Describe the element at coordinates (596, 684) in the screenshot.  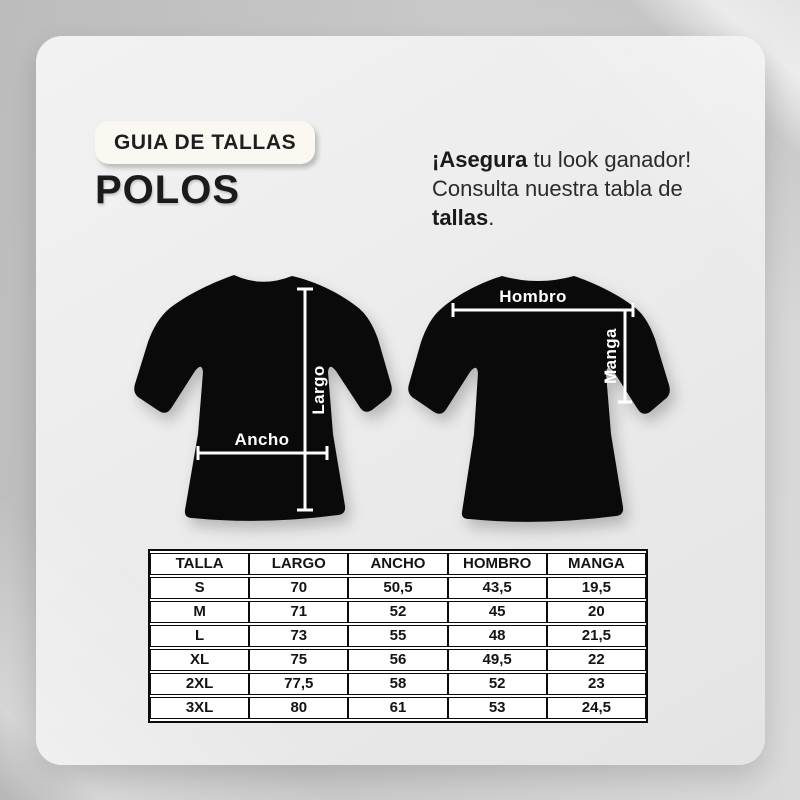
I see `size-table-cell: 23` at that location.